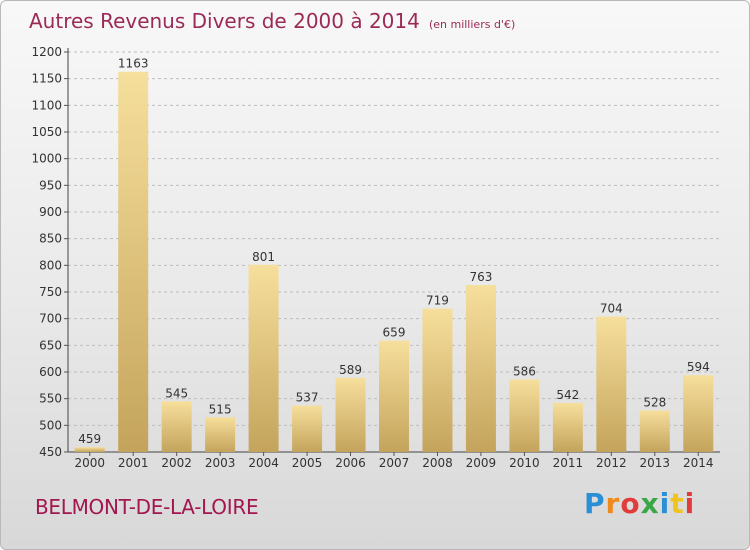 This screenshot has height=550, width=750. I want to click on x-tick-label: 2002, so click(176, 463).